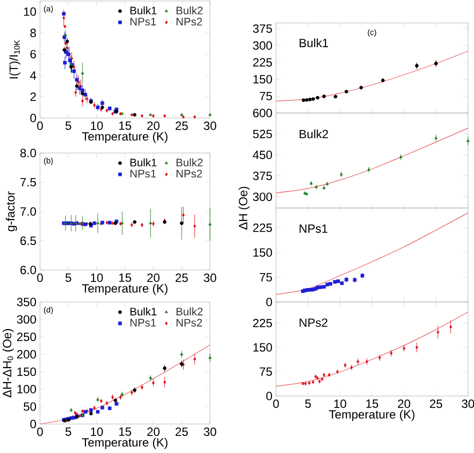 The width and height of the screenshot is (474, 453). What do you see at coordinates (28, 270) in the screenshot?
I see `y-tick-label: 6.0` at bounding box center [28, 270].